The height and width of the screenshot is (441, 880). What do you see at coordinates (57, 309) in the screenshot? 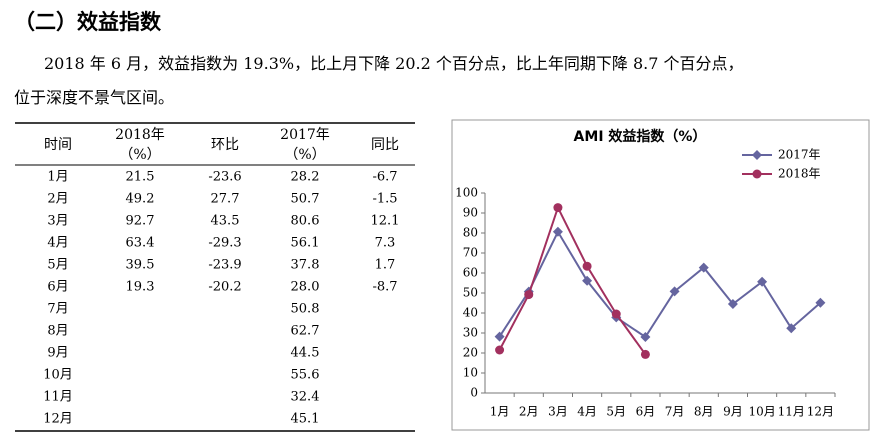
I see `table-cell: 7月` at bounding box center [57, 309].